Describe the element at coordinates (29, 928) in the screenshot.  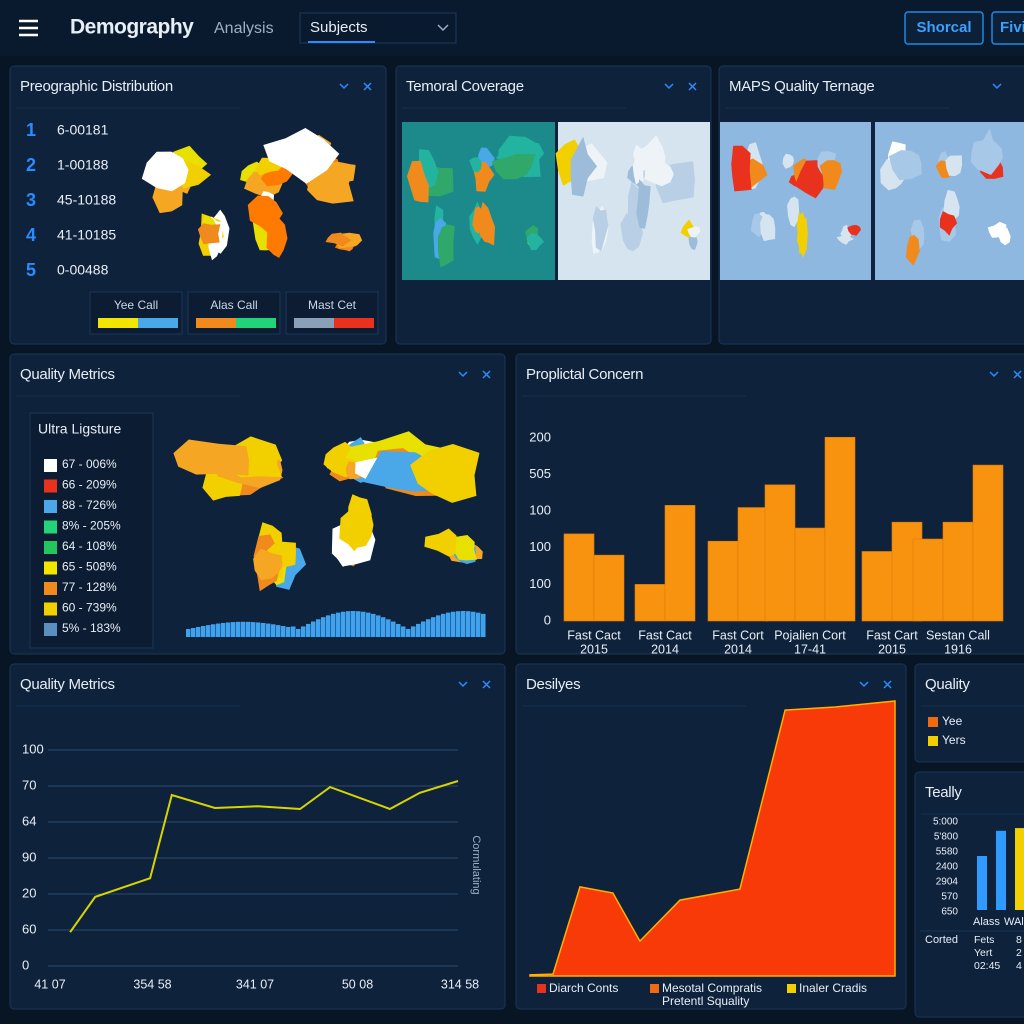
I see `y-tick-label: 60` at that location.